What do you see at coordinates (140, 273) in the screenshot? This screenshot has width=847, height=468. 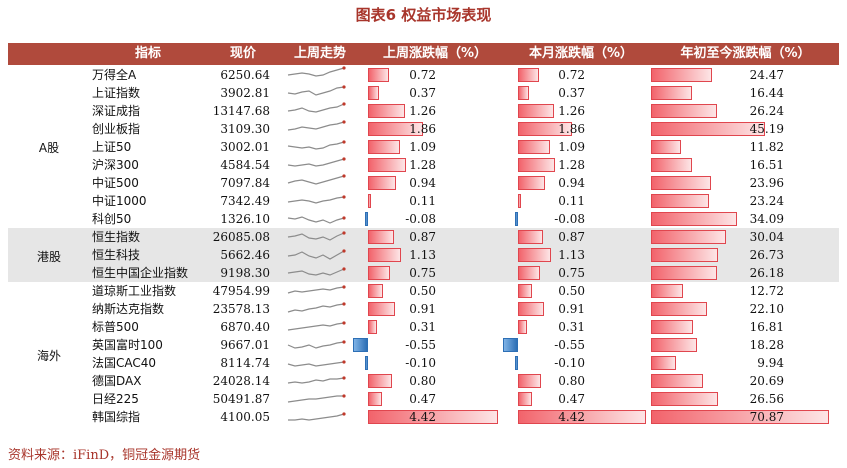 I see `index-name: 恒生中国企业指数` at bounding box center [140, 273].